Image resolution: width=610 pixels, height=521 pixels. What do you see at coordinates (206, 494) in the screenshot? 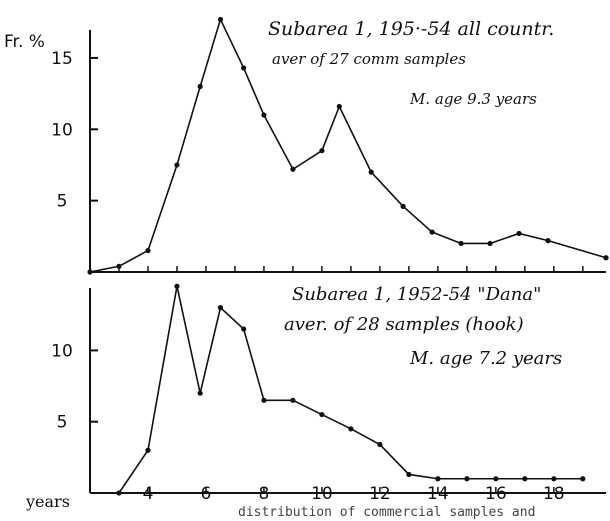
I see `bottom-x-tick-label: 6` at bounding box center [206, 494].